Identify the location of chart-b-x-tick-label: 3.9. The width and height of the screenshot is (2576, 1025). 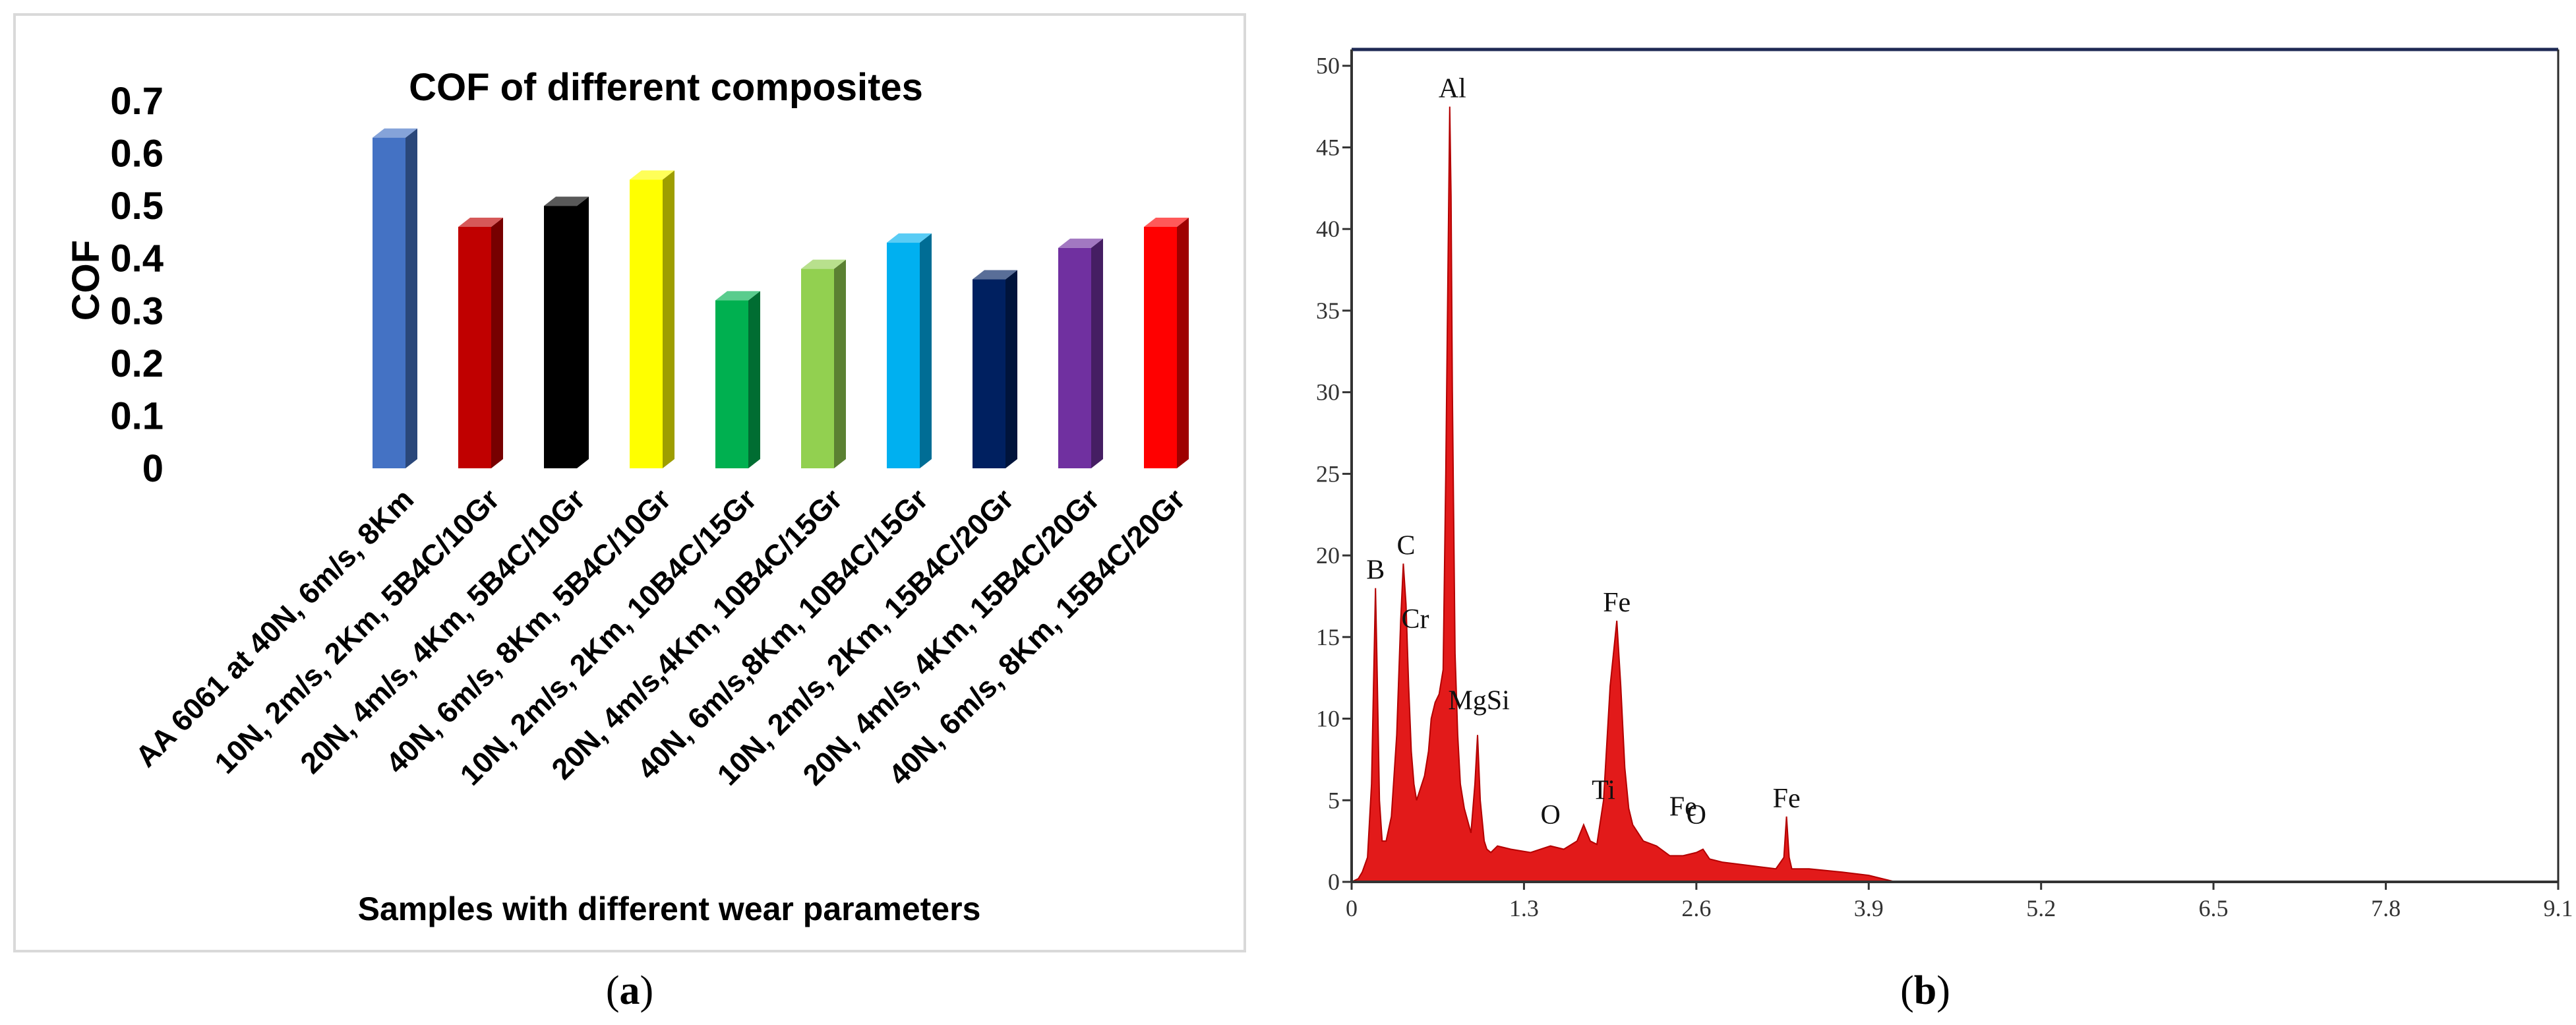
(1869, 908).